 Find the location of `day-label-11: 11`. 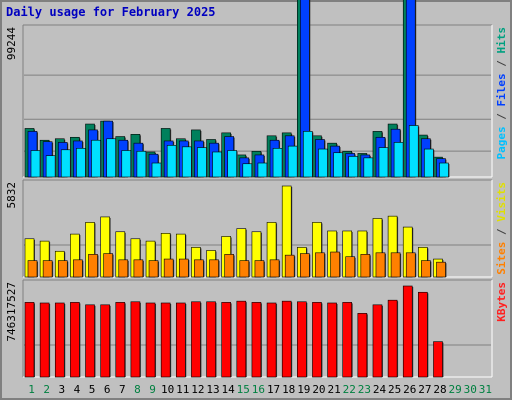

day-label-11: 11 is located at coordinates (182, 389).